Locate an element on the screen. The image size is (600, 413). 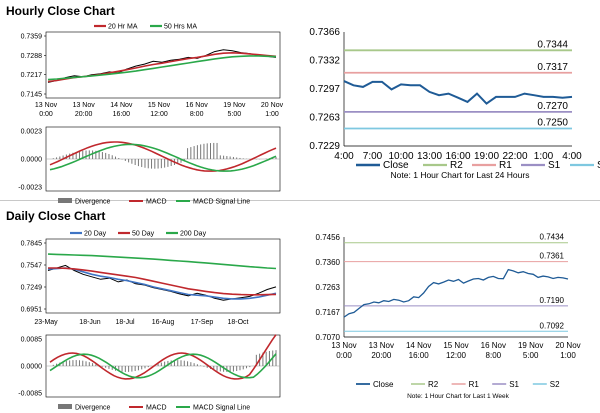
x-tick-label: 12:00 is located at coordinates (456, 355).